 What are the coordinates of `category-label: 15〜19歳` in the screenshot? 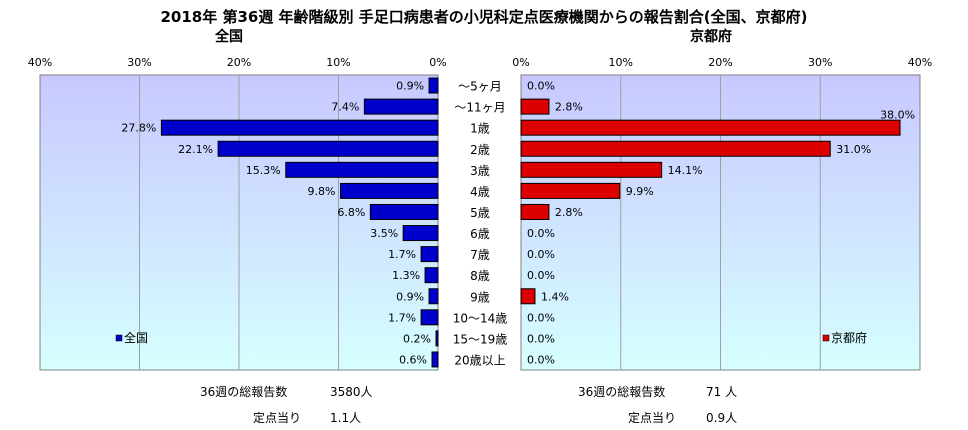 It's located at (480, 339).